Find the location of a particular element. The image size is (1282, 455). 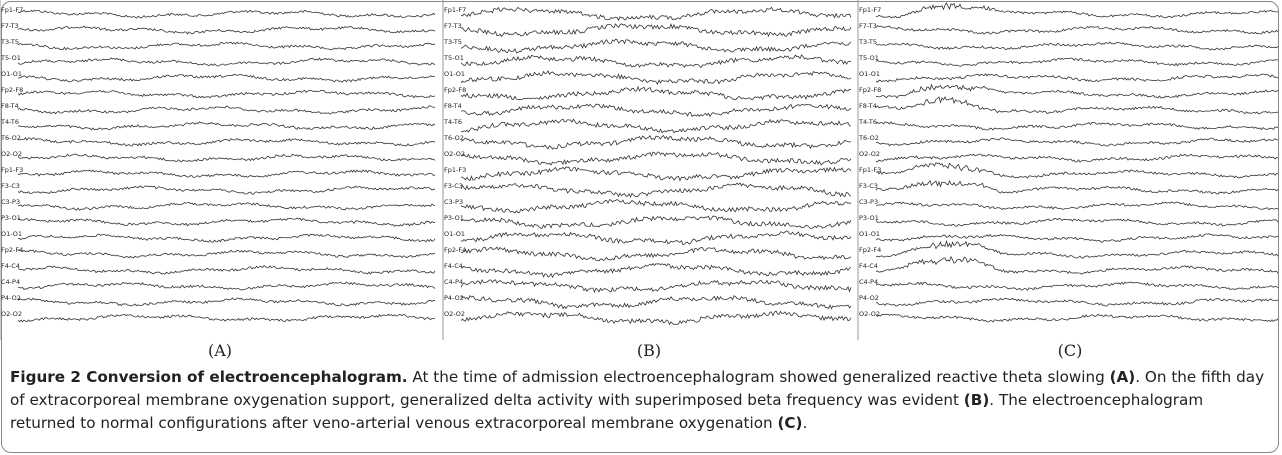

panel-label: (B) is located at coordinates (649, 350).